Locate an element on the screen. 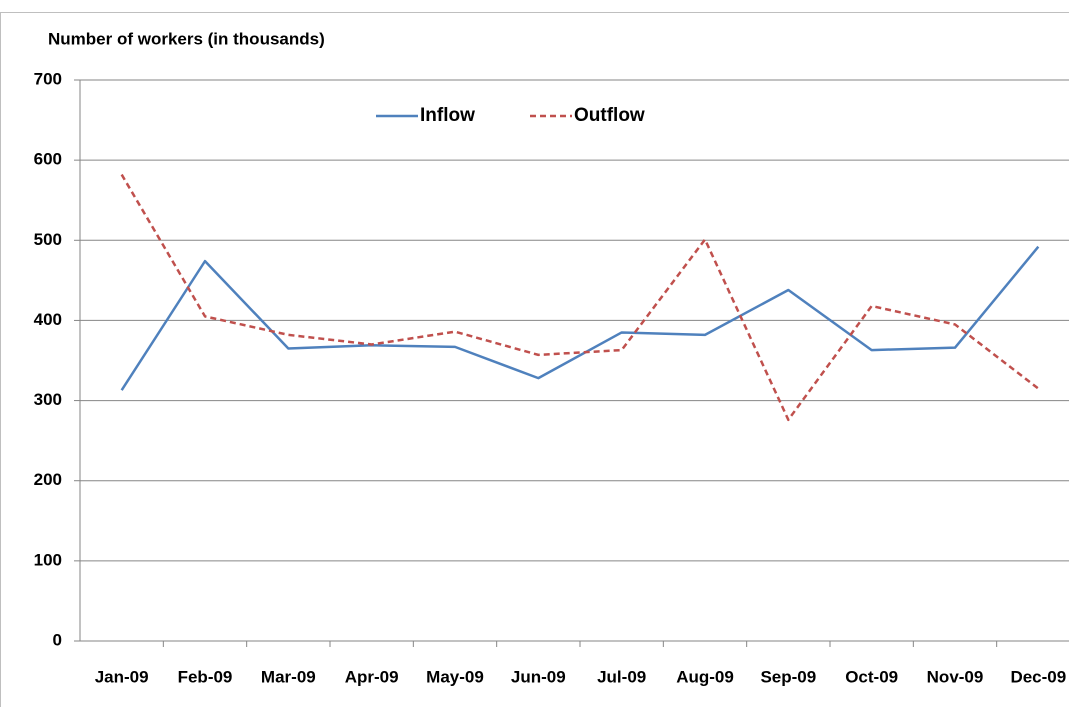  x-tick-label: Apr-09 is located at coordinates (372, 676).